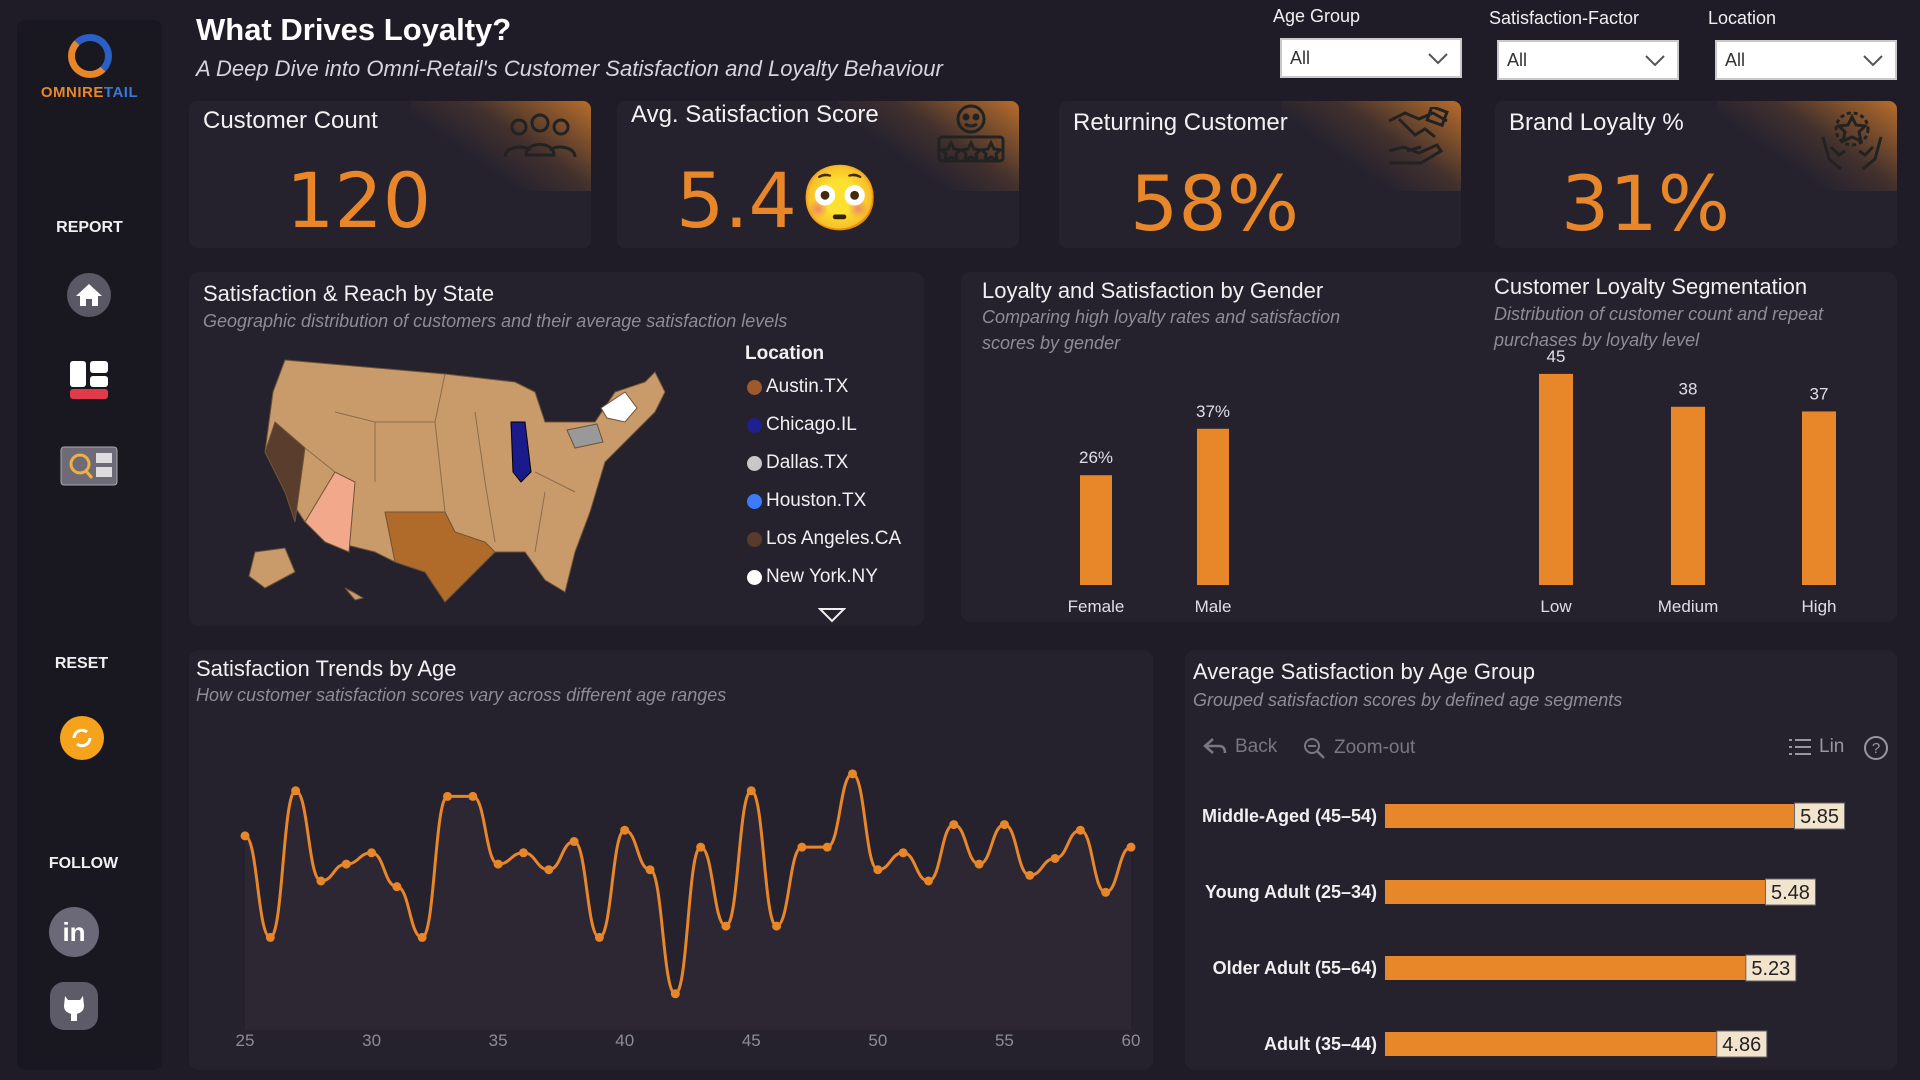 The width and height of the screenshot is (1920, 1080). What do you see at coordinates (1096, 606) in the screenshot?
I see `bar-category-label: Female` at bounding box center [1096, 606].